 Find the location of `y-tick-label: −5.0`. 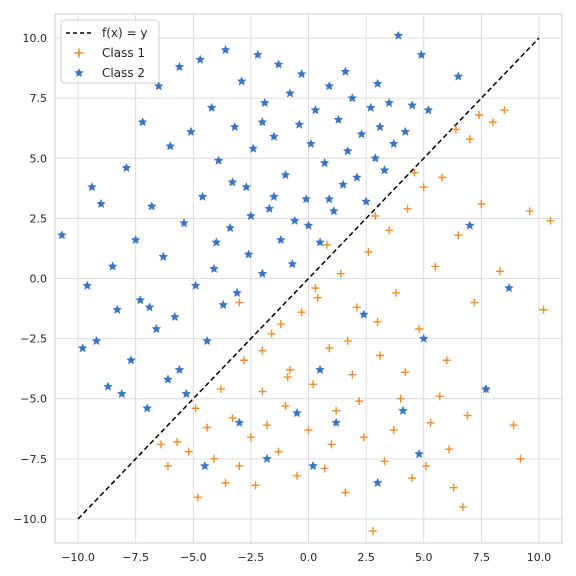

y-tick-label: −5.0 is located at coordinates (33, 399).